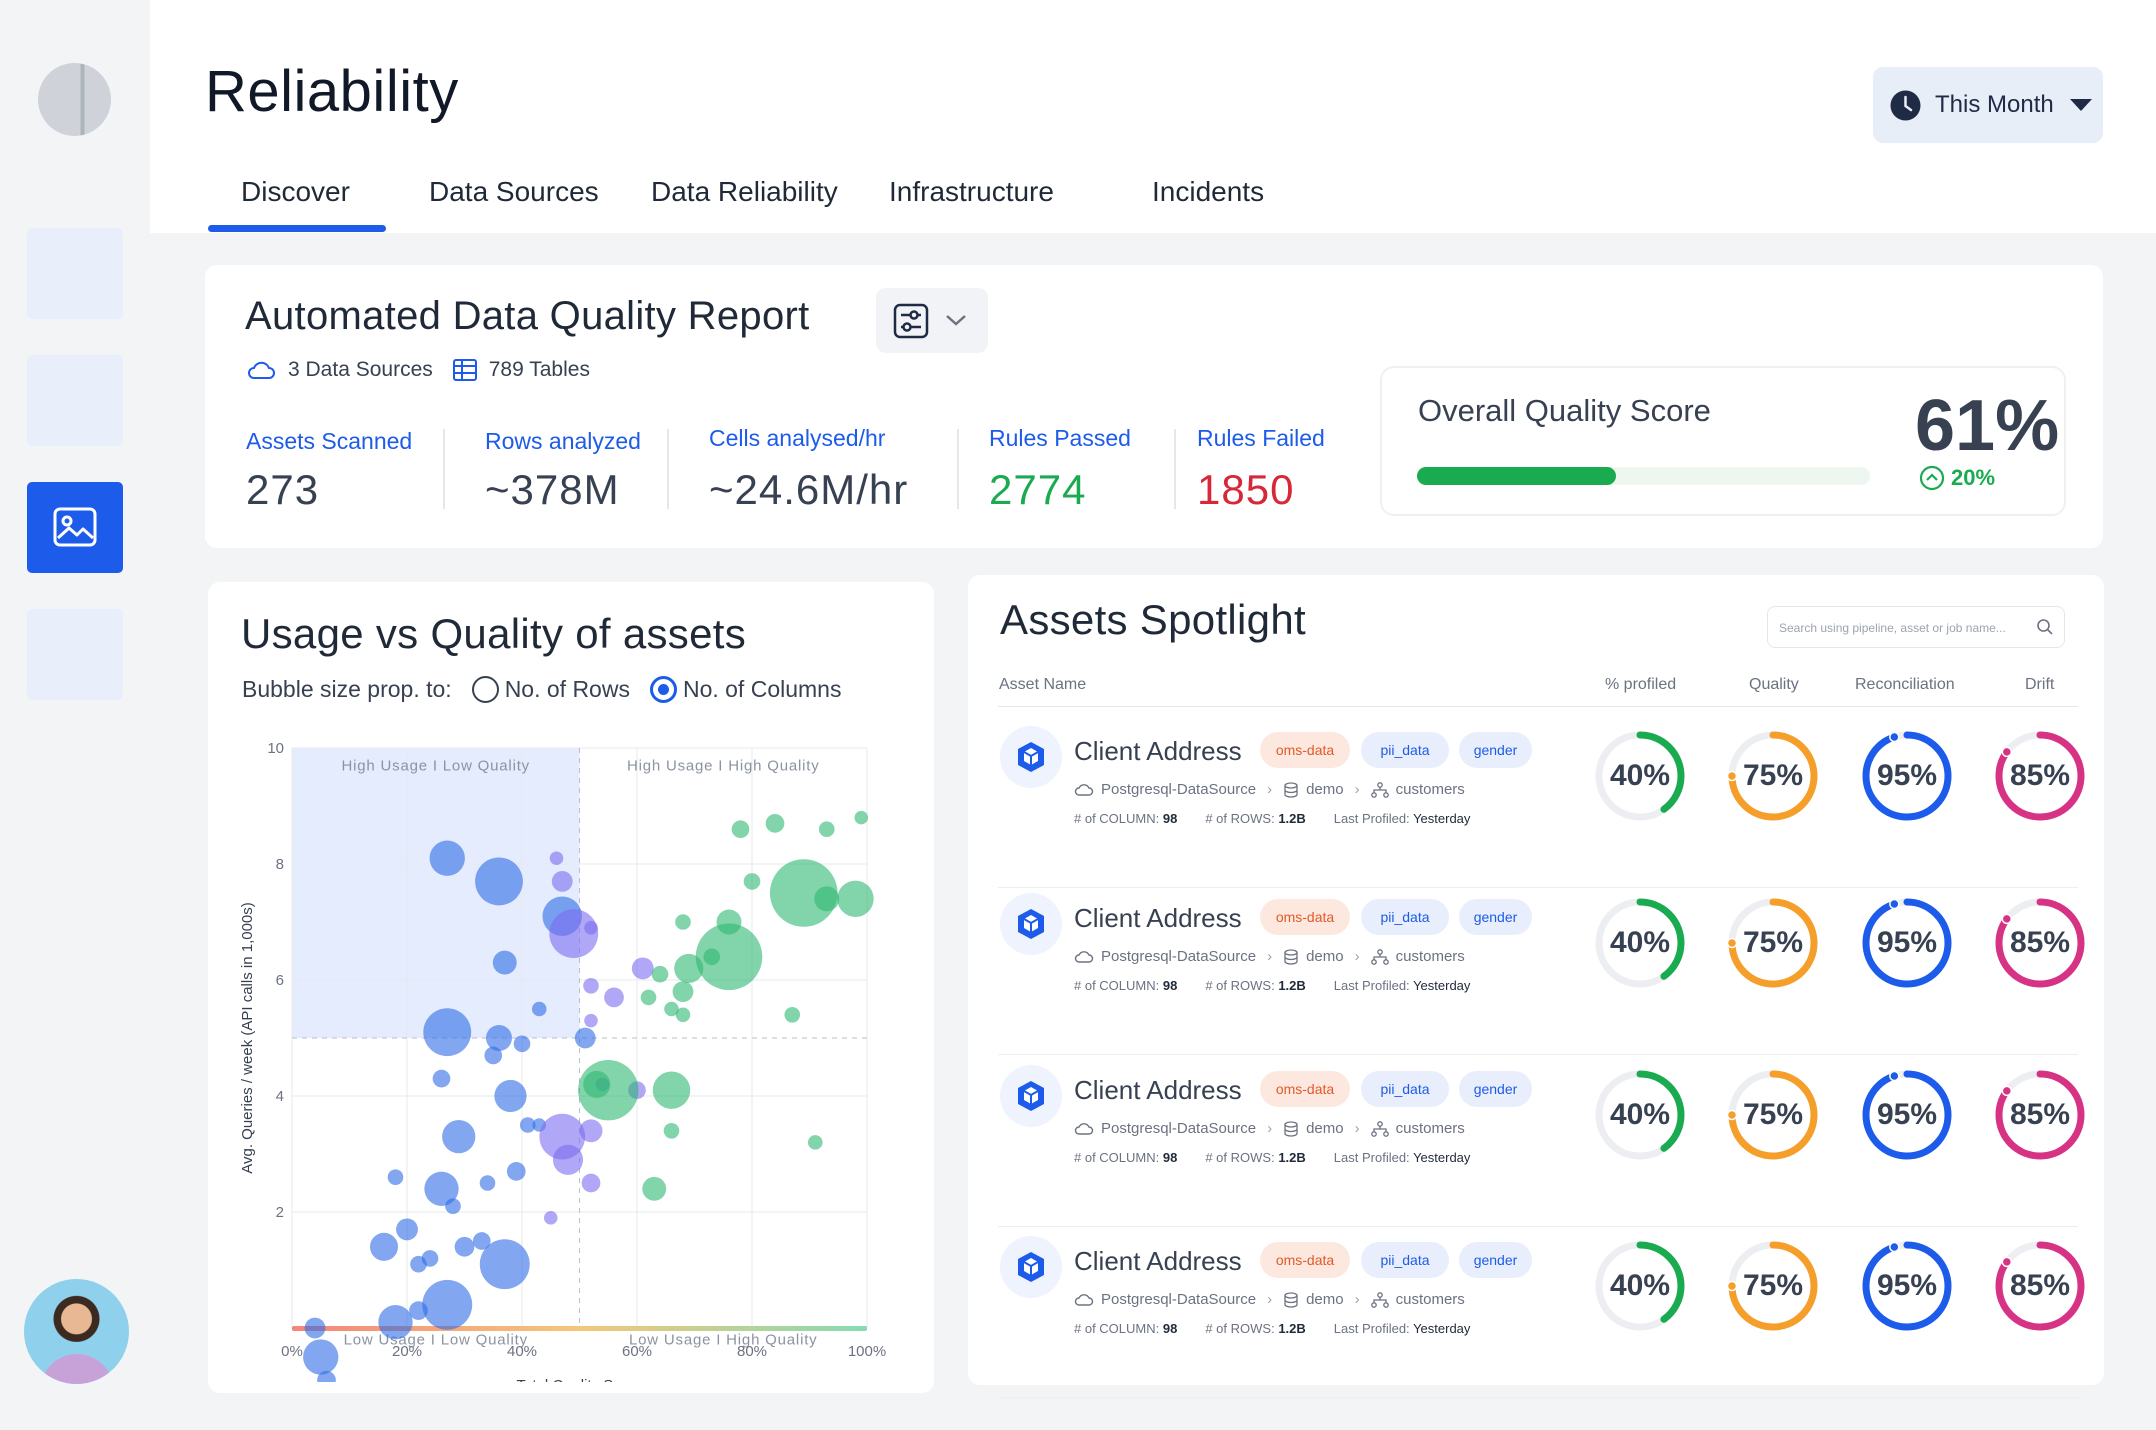 The image size is (2156, 1430). Describe the element at coordinates (485, 689) in the screenshot. I see `radio-rows` at that location.